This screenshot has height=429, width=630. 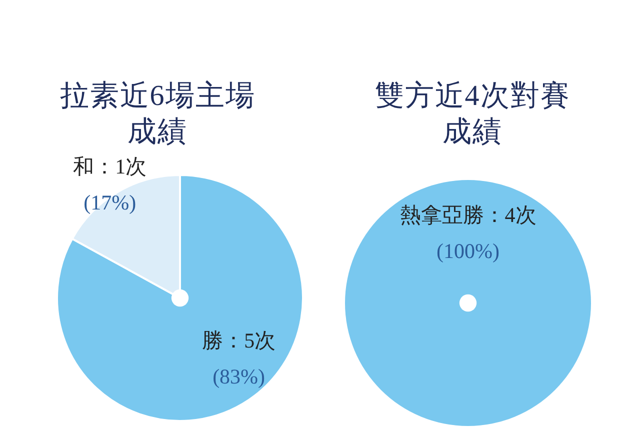 I want to click on slice-label: 勝：5次, so click(x=239, y=340).